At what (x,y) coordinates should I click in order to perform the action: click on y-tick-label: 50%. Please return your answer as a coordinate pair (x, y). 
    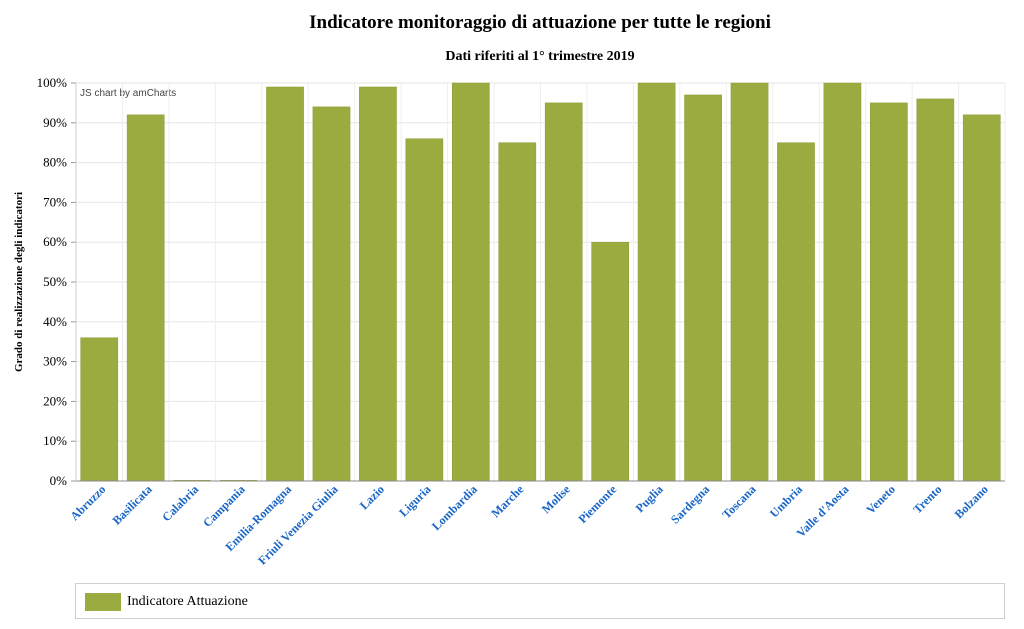
    Looking at the image, I should click on (55, 281).